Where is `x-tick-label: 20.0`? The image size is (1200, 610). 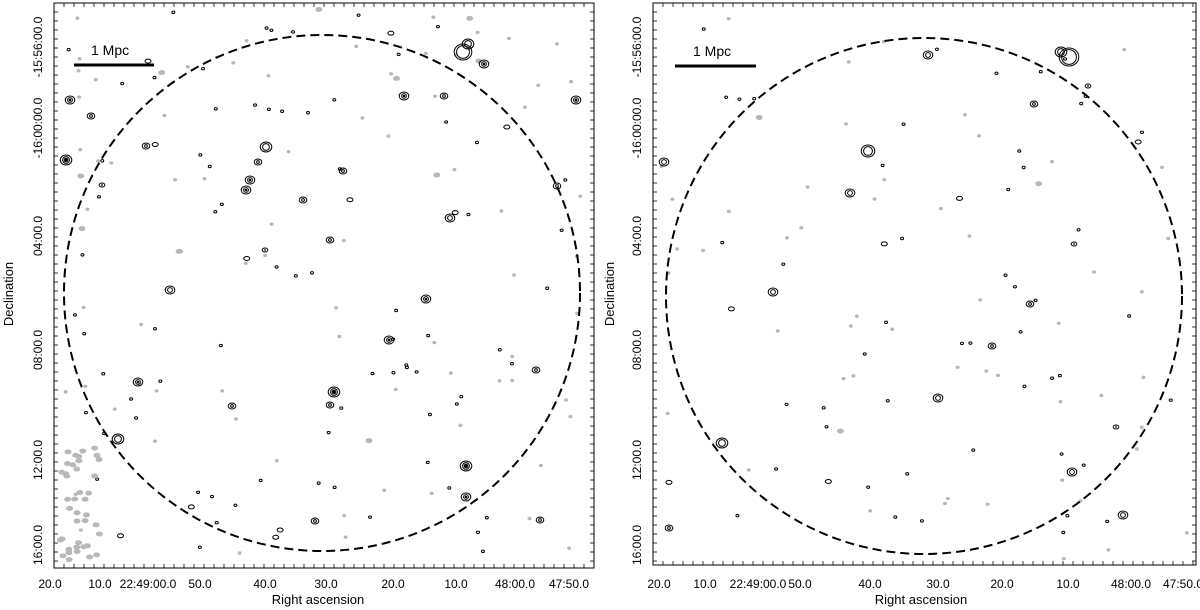
x-tick-label: 20.0 is located at coordinates (1002, 584).